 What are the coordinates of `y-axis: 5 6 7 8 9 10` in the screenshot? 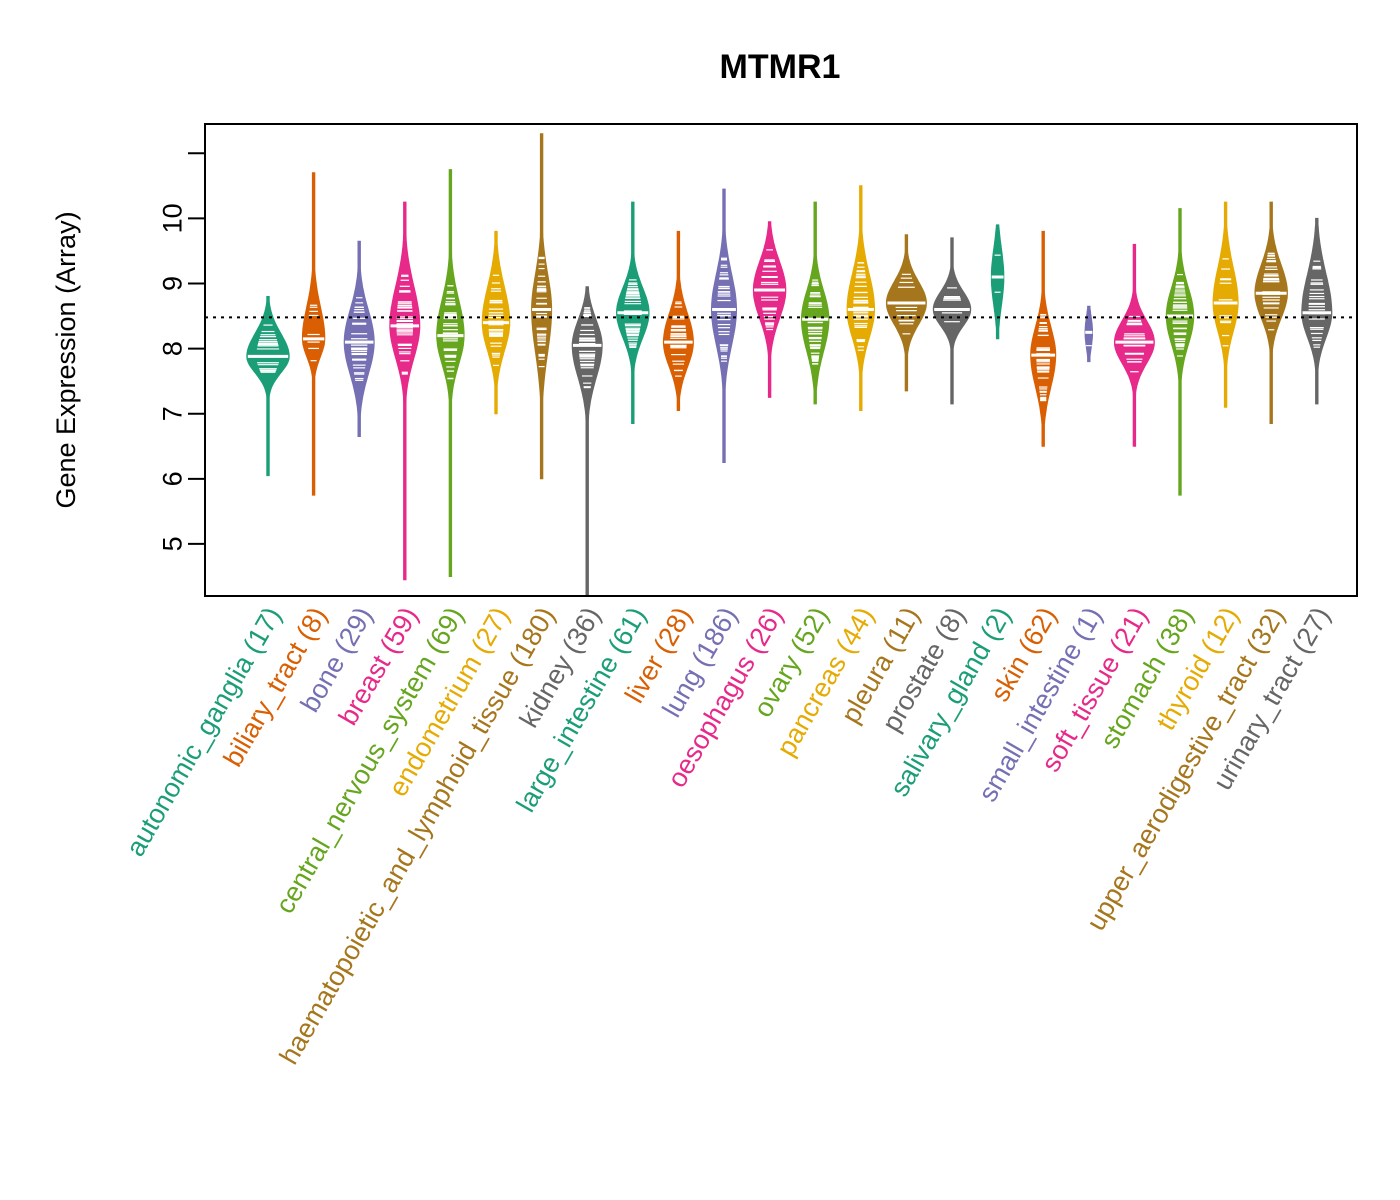 It's located at (181, 351).